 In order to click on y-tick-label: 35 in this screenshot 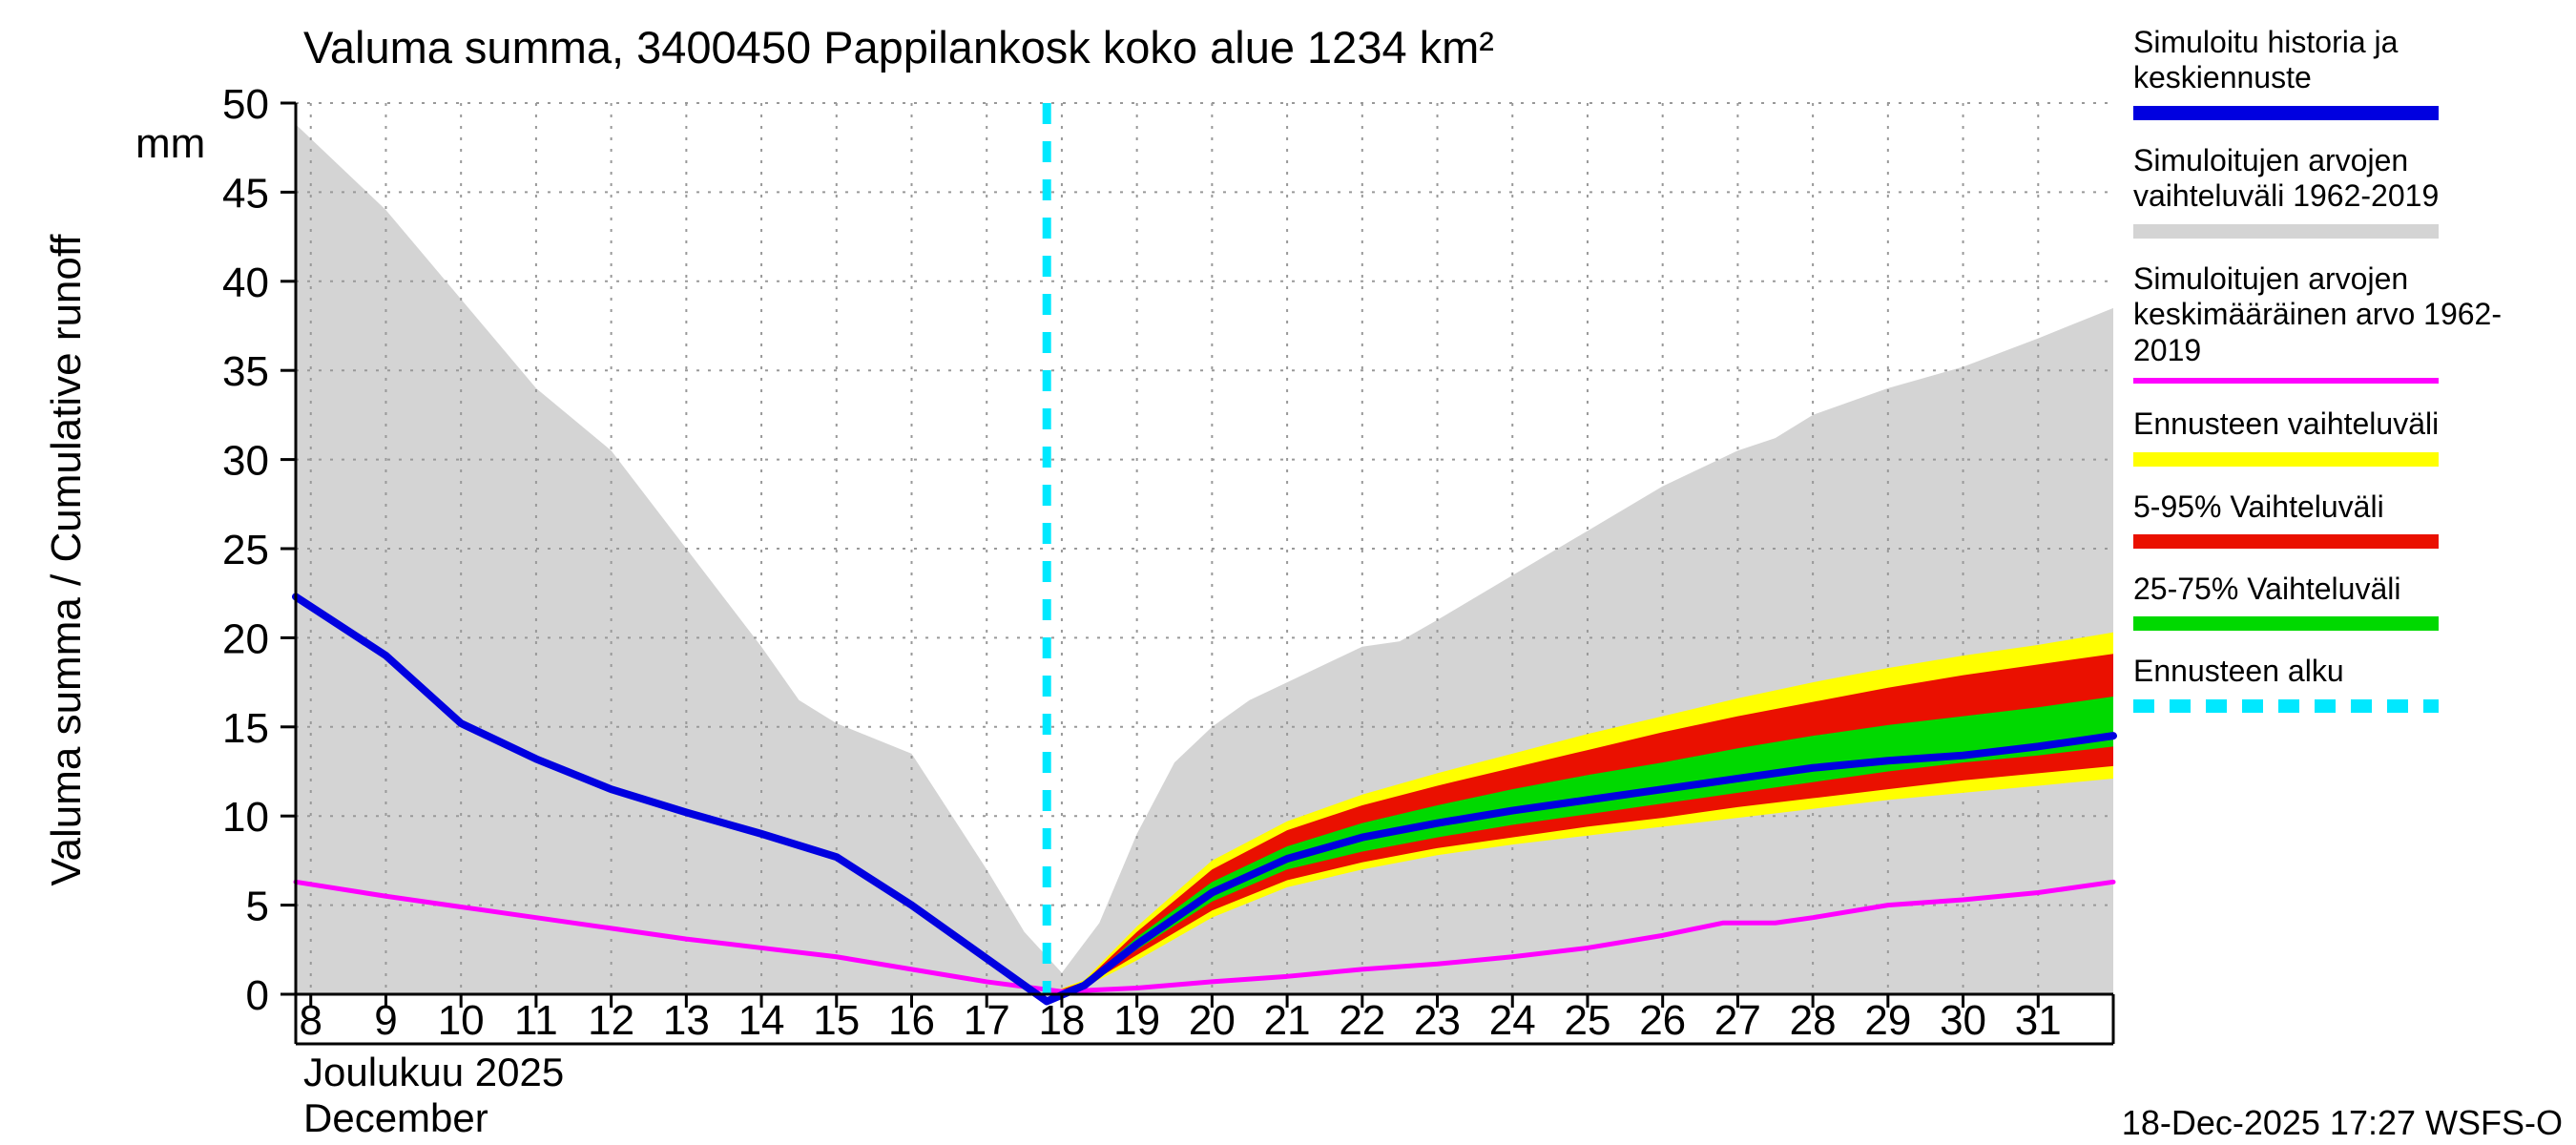, I will do `click(245, 371)`.